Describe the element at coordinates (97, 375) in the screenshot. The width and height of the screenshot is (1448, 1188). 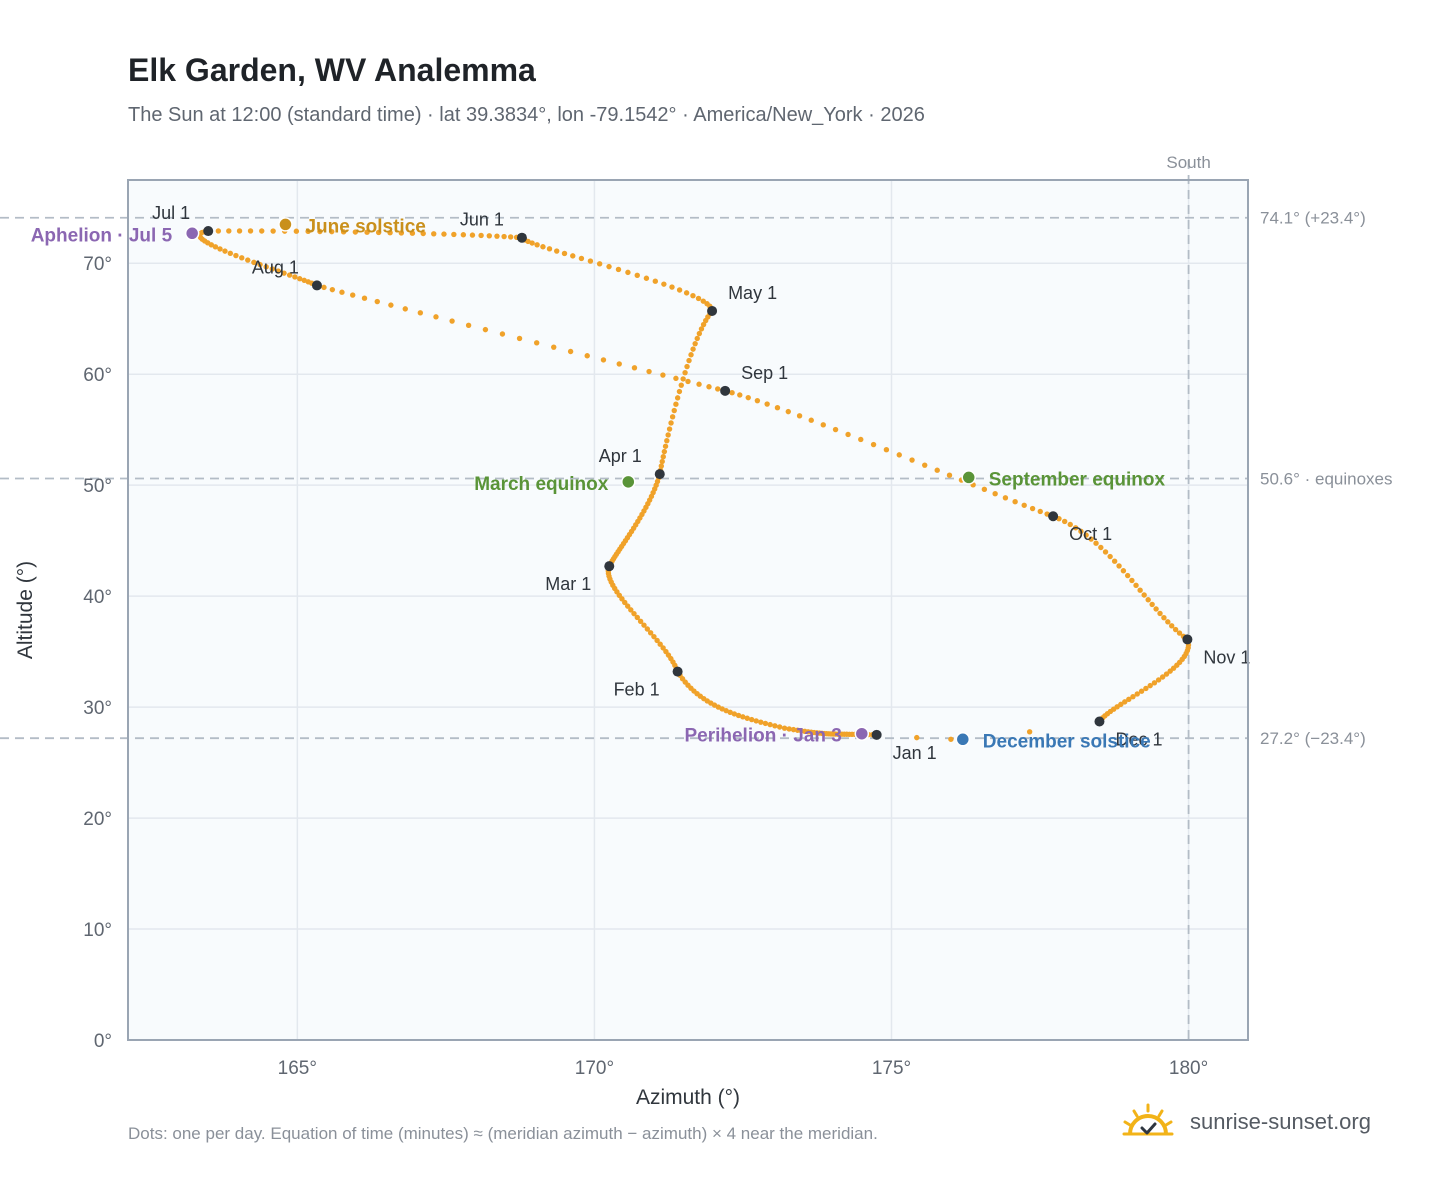
I see `y-tick-label: 60°` at that location.